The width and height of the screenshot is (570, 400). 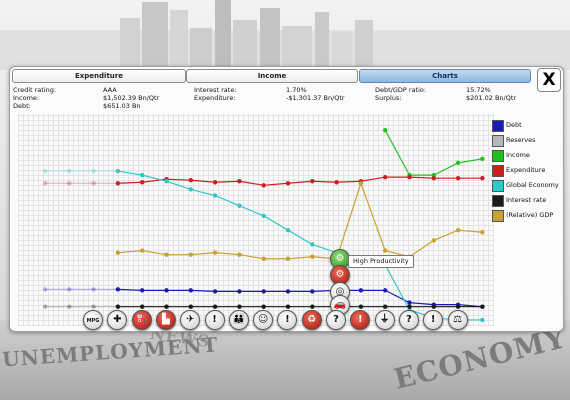 What do you see at coordinates (336, 320) in the screenshot?
I see `question-icon-1: ?` at bounding box center [336, 320].